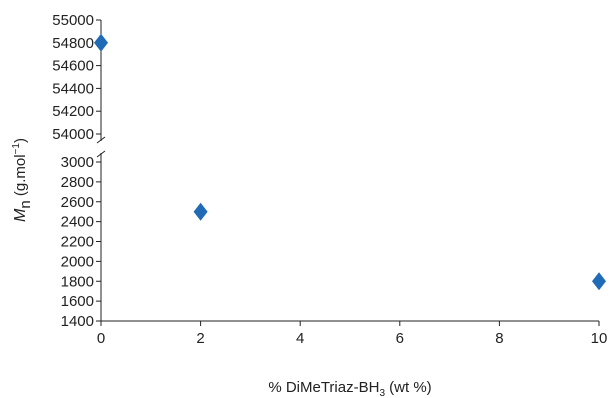  I want to click on y-tick-label: 54600, so click(73, 66).